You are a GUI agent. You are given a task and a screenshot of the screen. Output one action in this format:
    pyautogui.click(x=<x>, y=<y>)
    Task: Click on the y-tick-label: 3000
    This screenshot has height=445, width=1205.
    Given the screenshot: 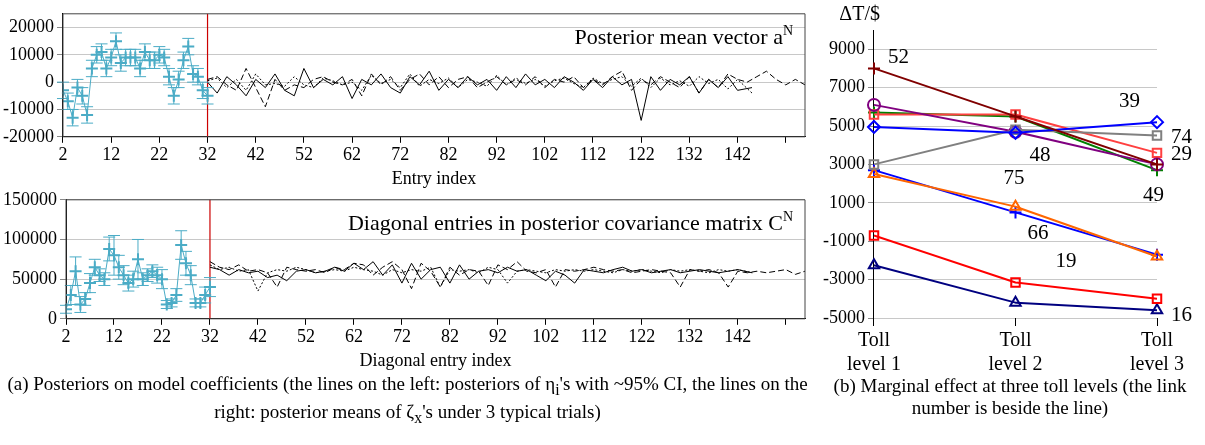 What is the action you would take?
    pyautogui.click(x=846, y=163)
    